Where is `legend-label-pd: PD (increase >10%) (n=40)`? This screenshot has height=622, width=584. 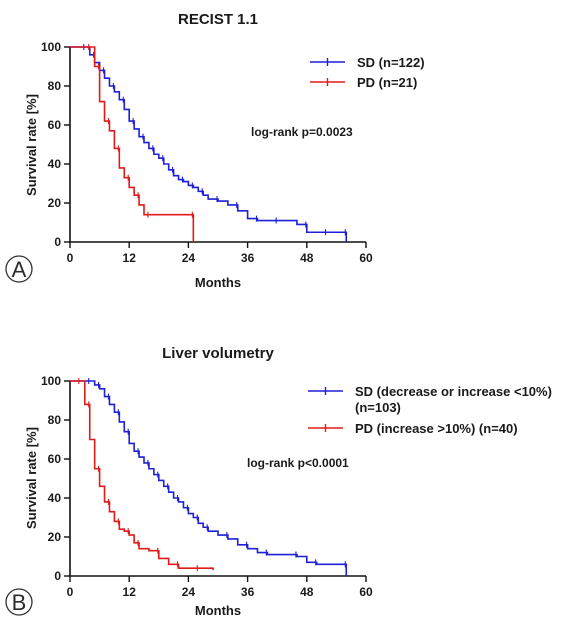 legend-label-pd: PD (increase >10%) (n=40) is located at coordinates (436, 428).